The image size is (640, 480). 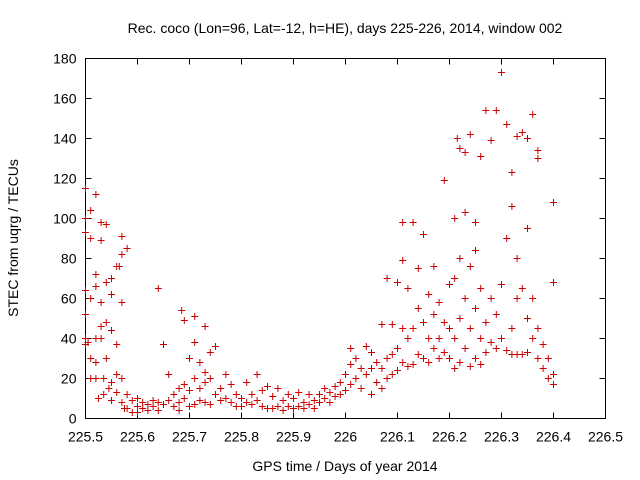 What do you see at coordinates (189, 437) in the screenshot?
I see `x-tick-label: 225.7` at bounding box center [189, 437].